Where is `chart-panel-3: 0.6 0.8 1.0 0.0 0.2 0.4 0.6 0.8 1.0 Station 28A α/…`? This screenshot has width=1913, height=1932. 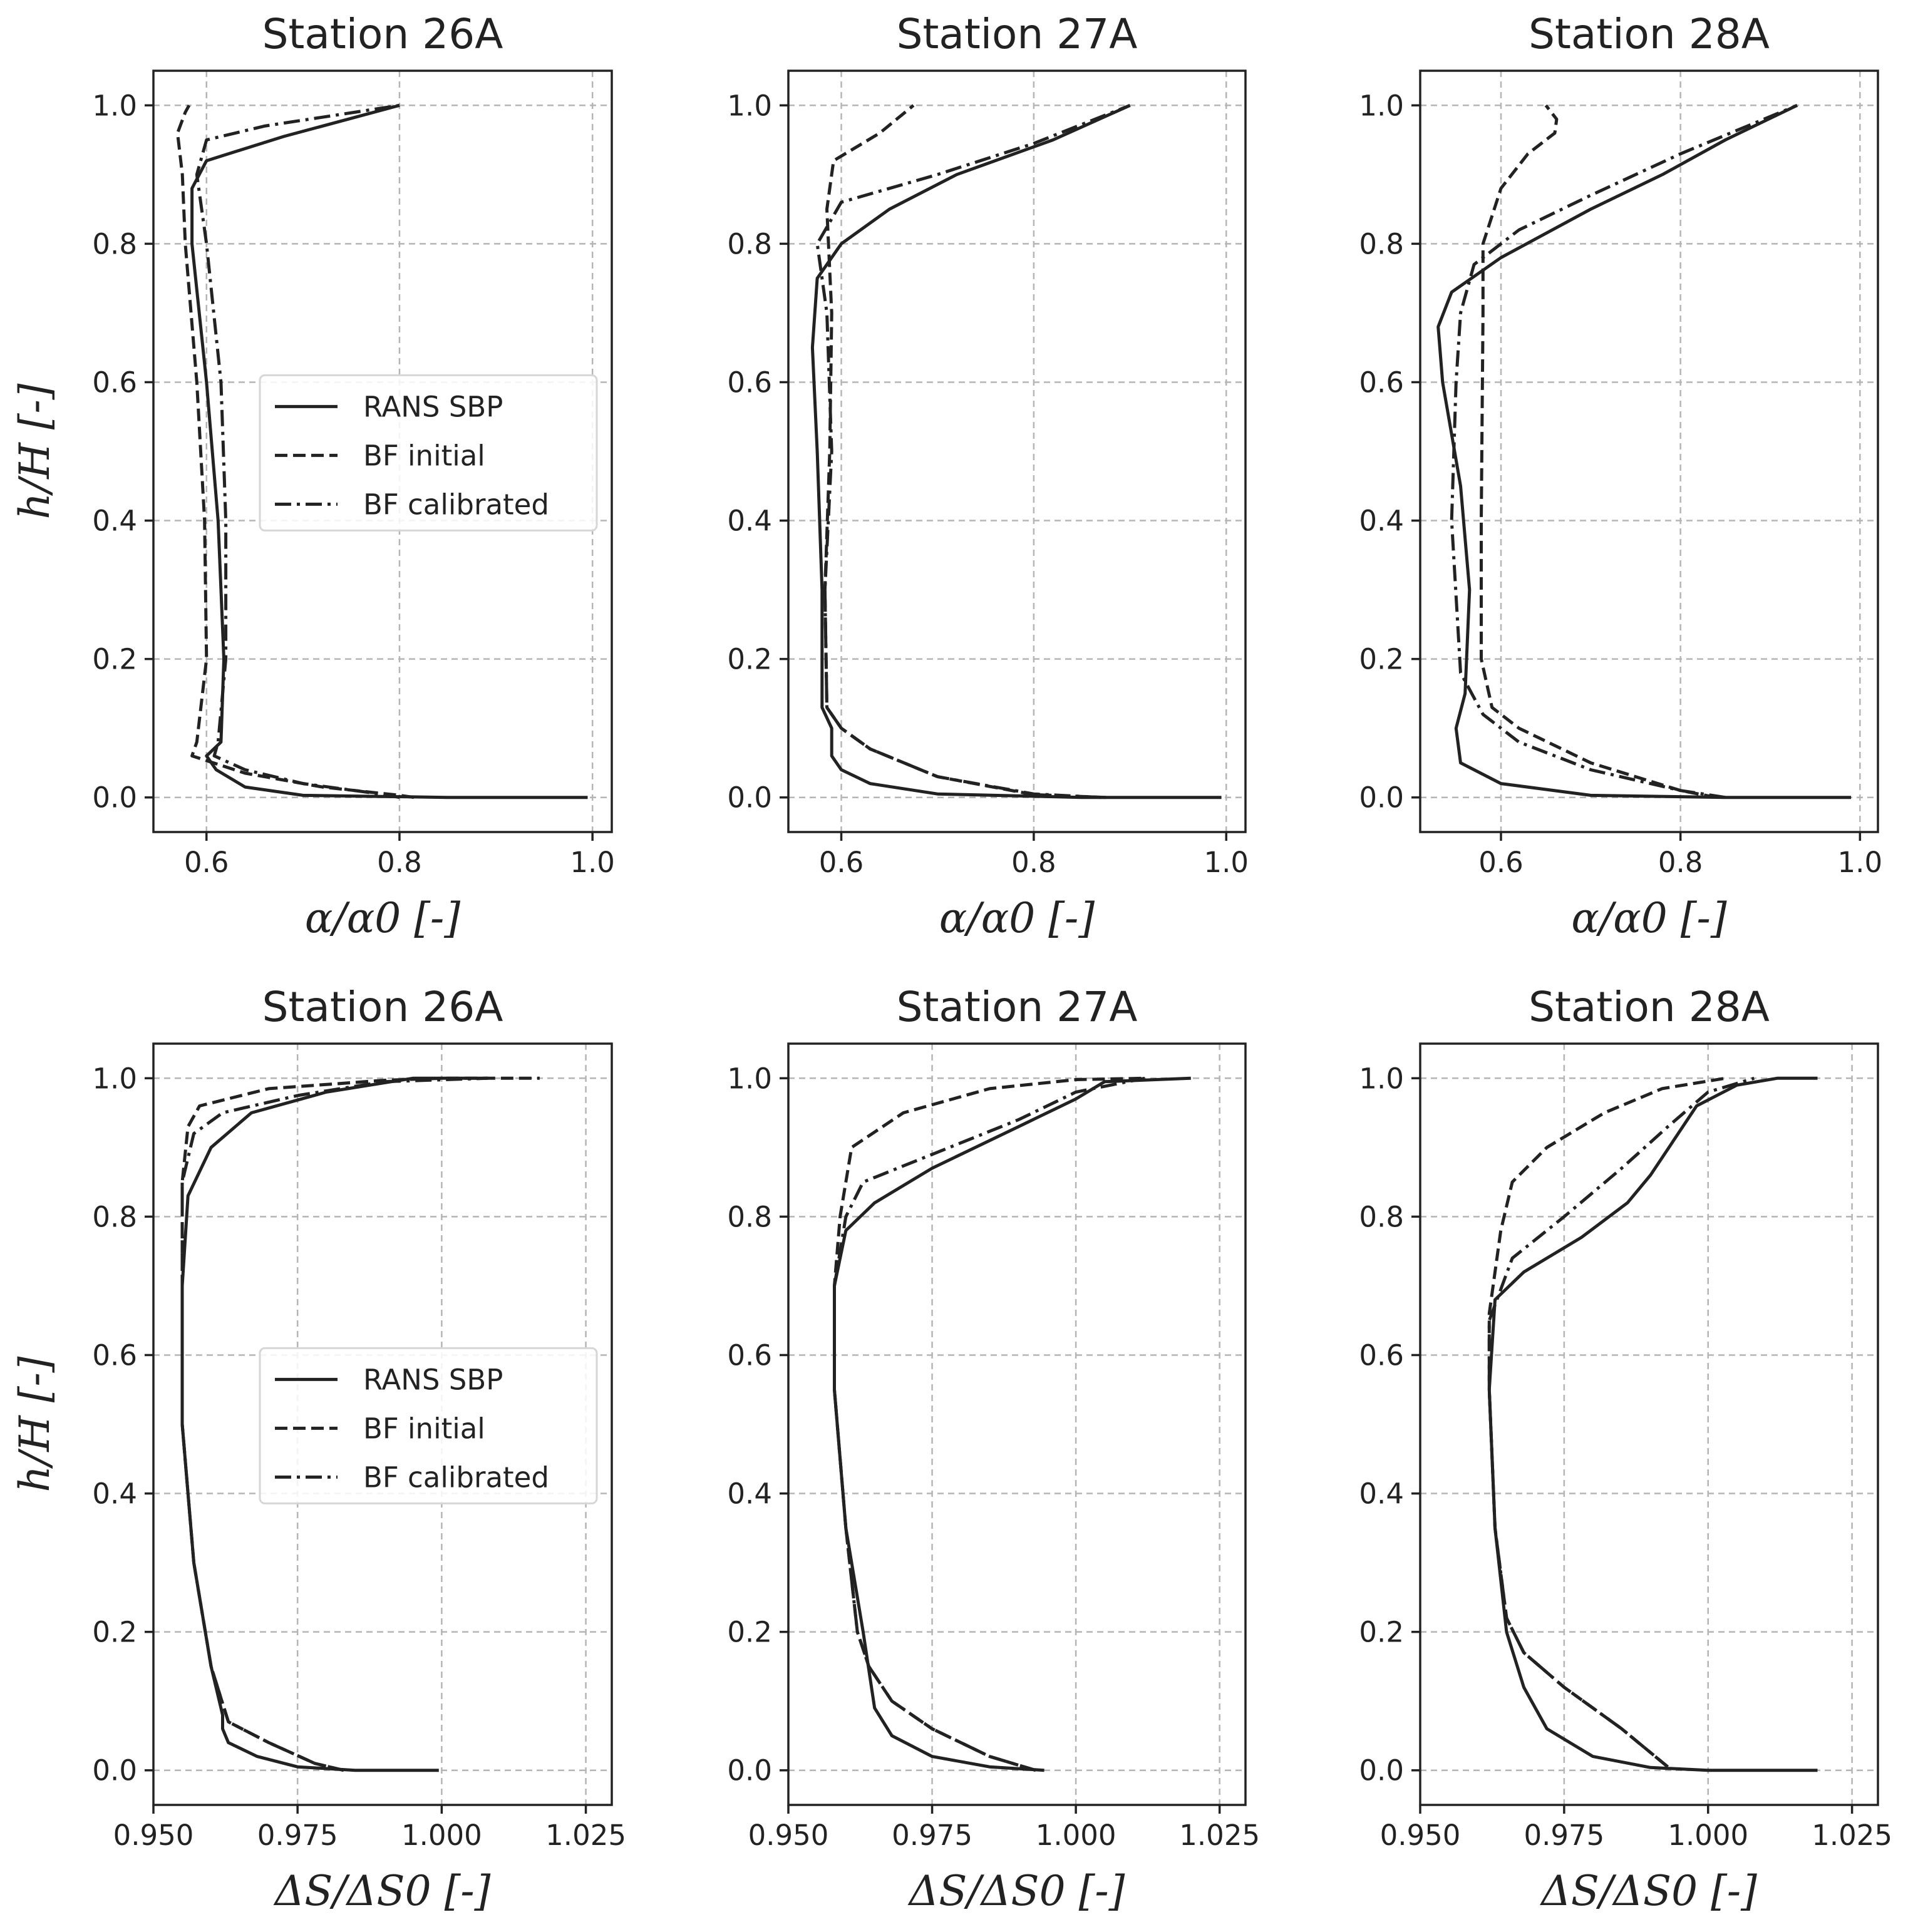 chart-panel-3: 0.6 0.8 1.0 0.0 0.2 0.4 0.6 0.8 1.0 Station 28A α/… is located at coordinates (1620, 476).